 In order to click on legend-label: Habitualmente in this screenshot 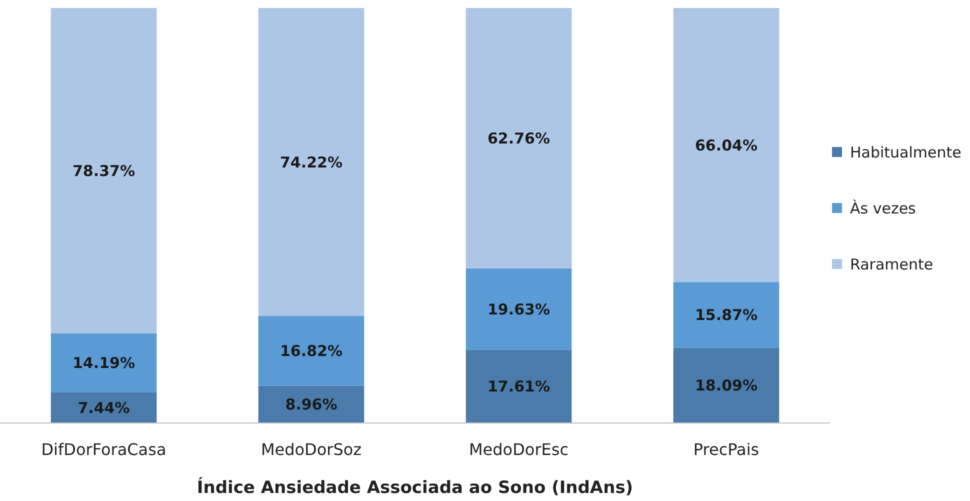, I will do `click(906, 152)`.